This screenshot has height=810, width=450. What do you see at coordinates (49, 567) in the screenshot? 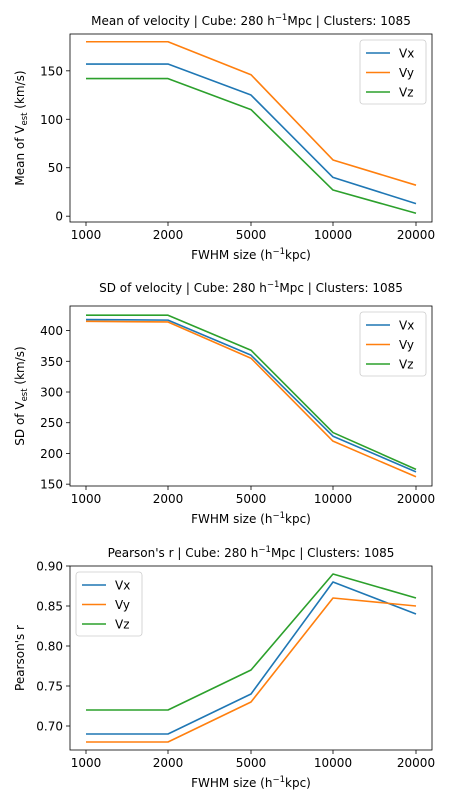
I see `y-tick-label: 0.90` at bounding box center [49, 567].